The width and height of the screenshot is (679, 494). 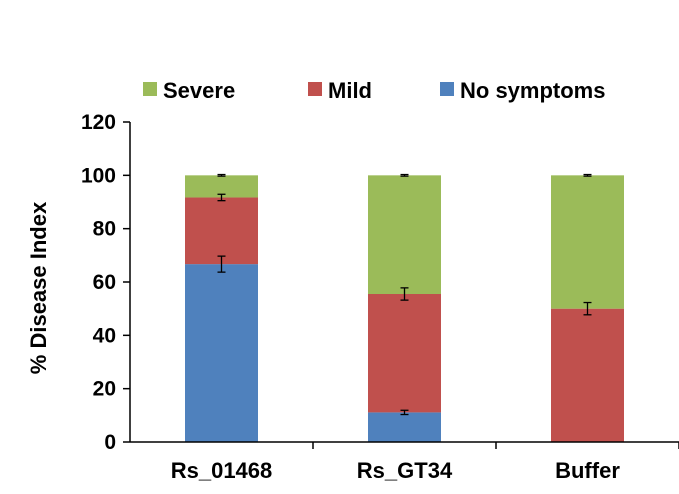 I want to click on y-axis-title: % Disease Index, so click(x=38, y=287).